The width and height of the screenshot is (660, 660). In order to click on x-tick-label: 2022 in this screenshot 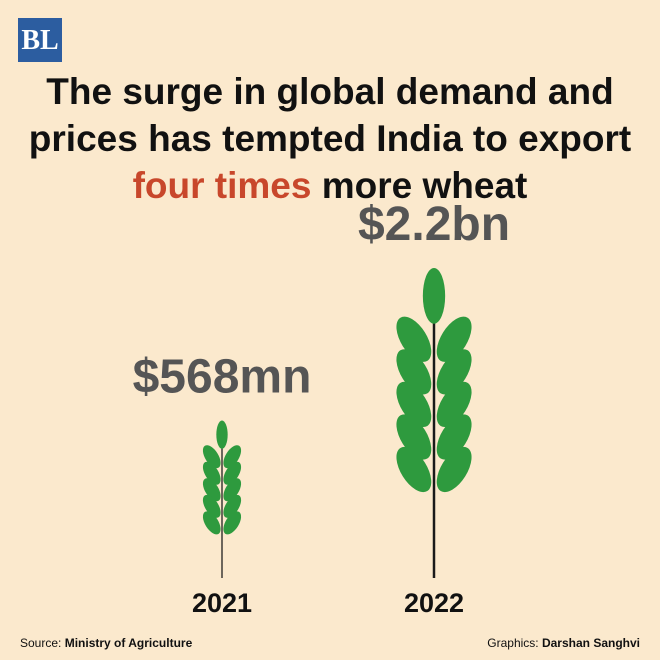, I will do `click(434, 603)`.